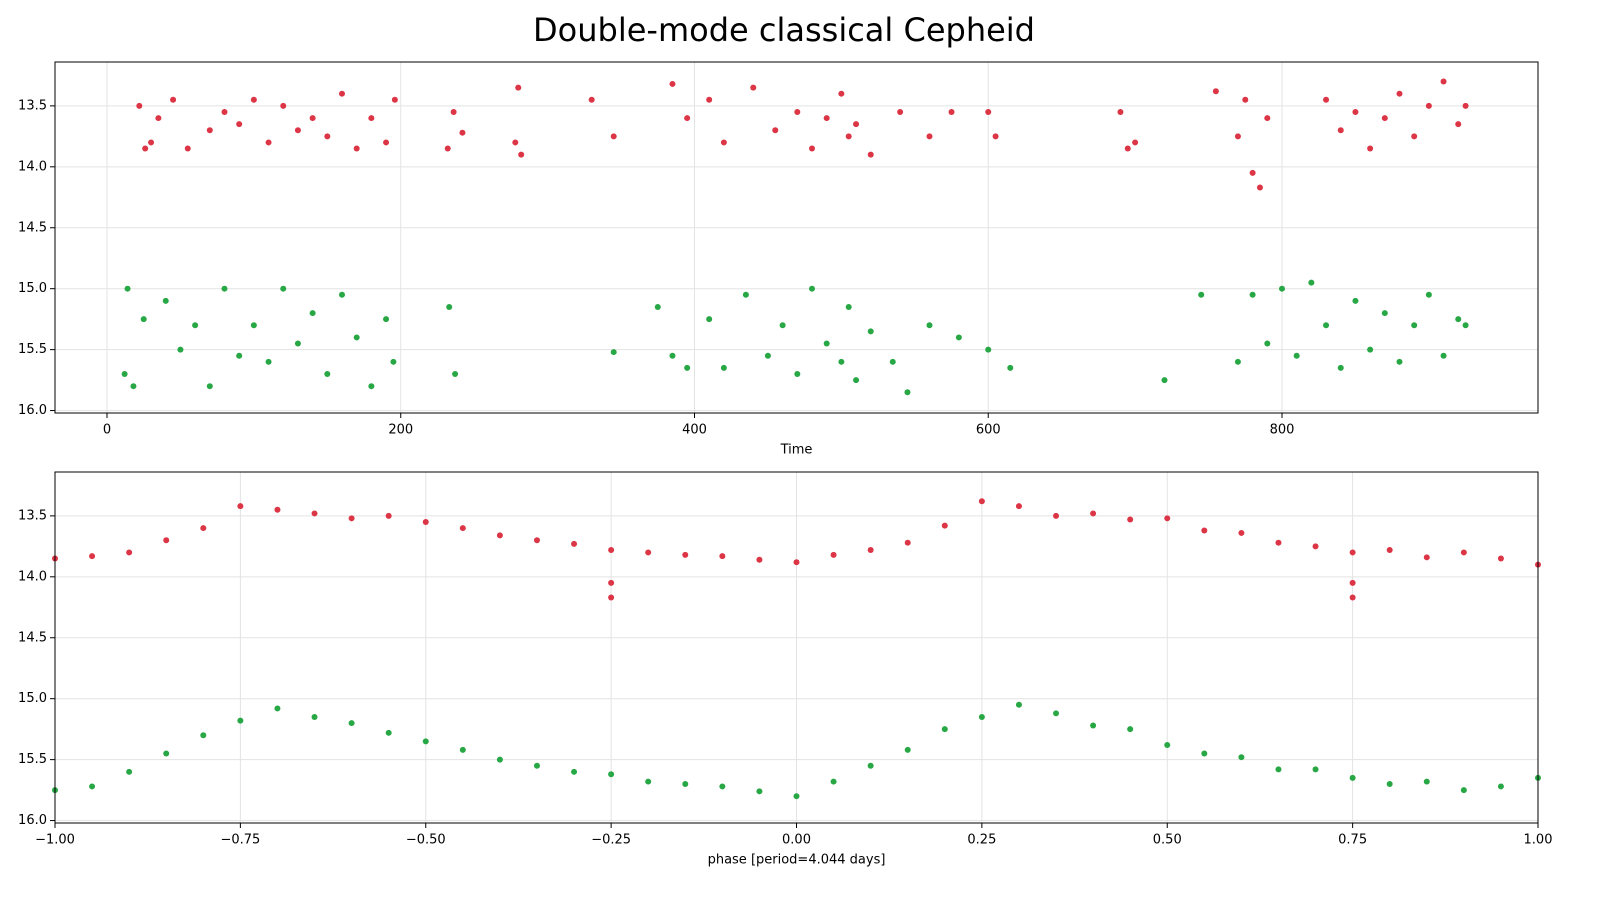 This screenshot has height=900, width=1600. Describe the element at coordinates (32, 227) in the screenshot. I see `y-tick-label: 14.5` at that location.